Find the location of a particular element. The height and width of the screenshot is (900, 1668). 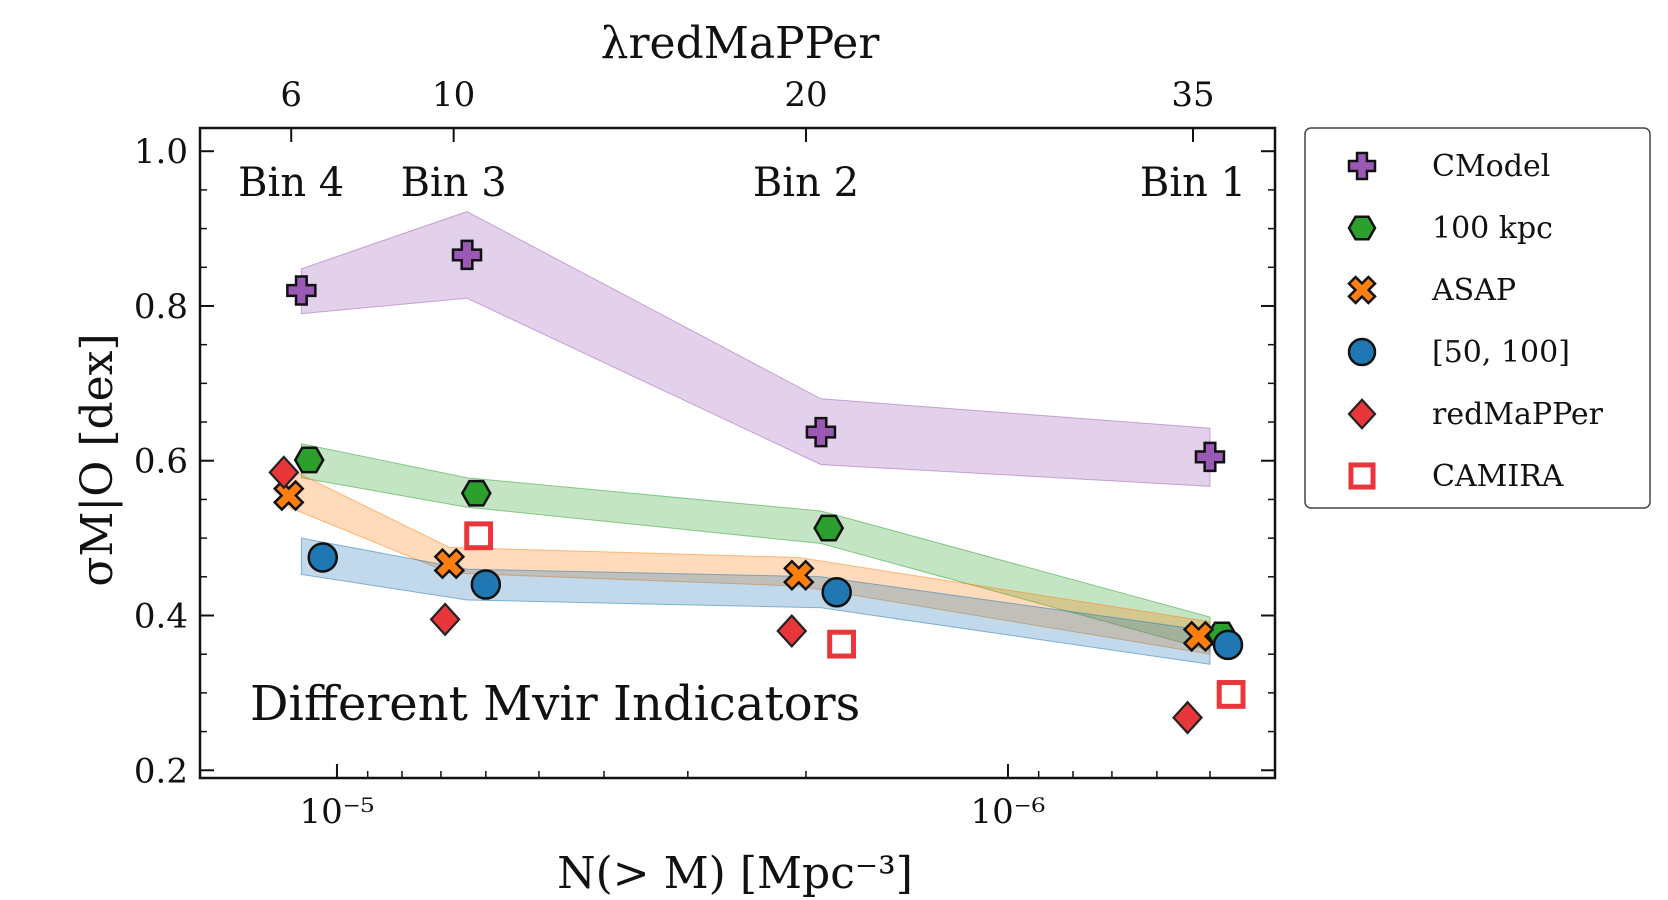

legend-label-asap: ASAP is located at coordinates (1473, 290).